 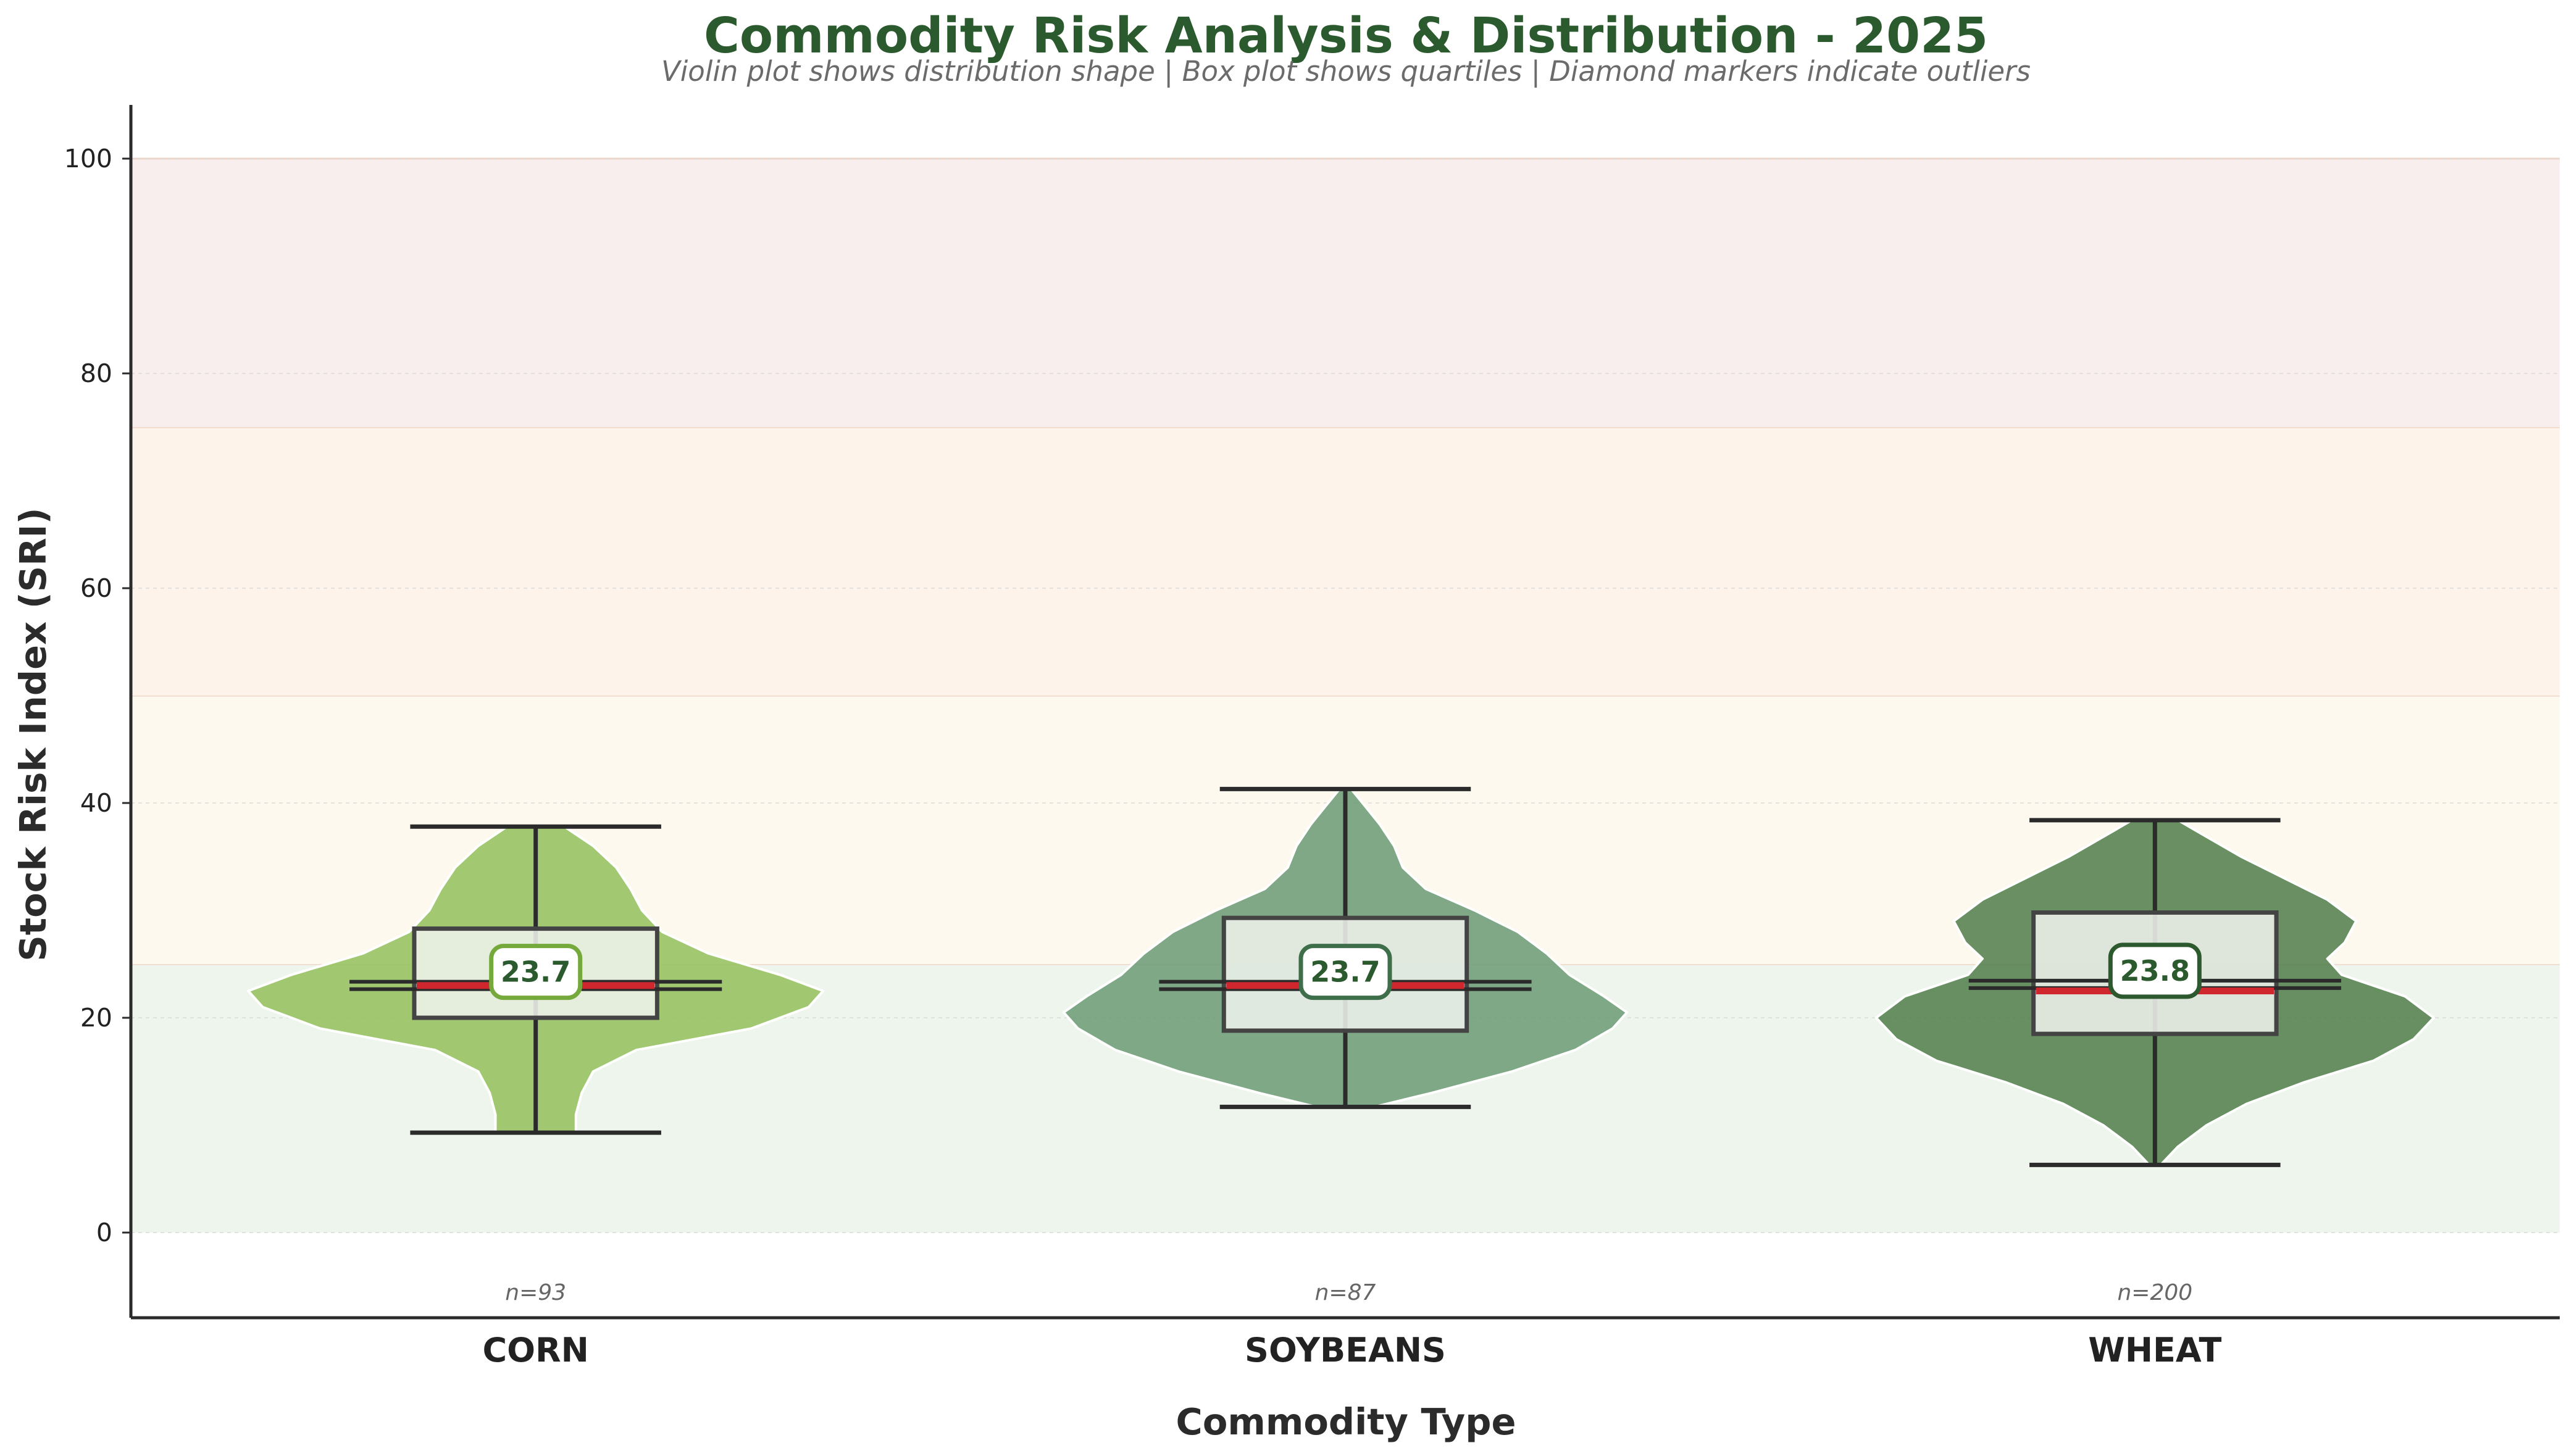 I want to click on mean-label-wheat: 23.8, so click(x=2155, y=971).